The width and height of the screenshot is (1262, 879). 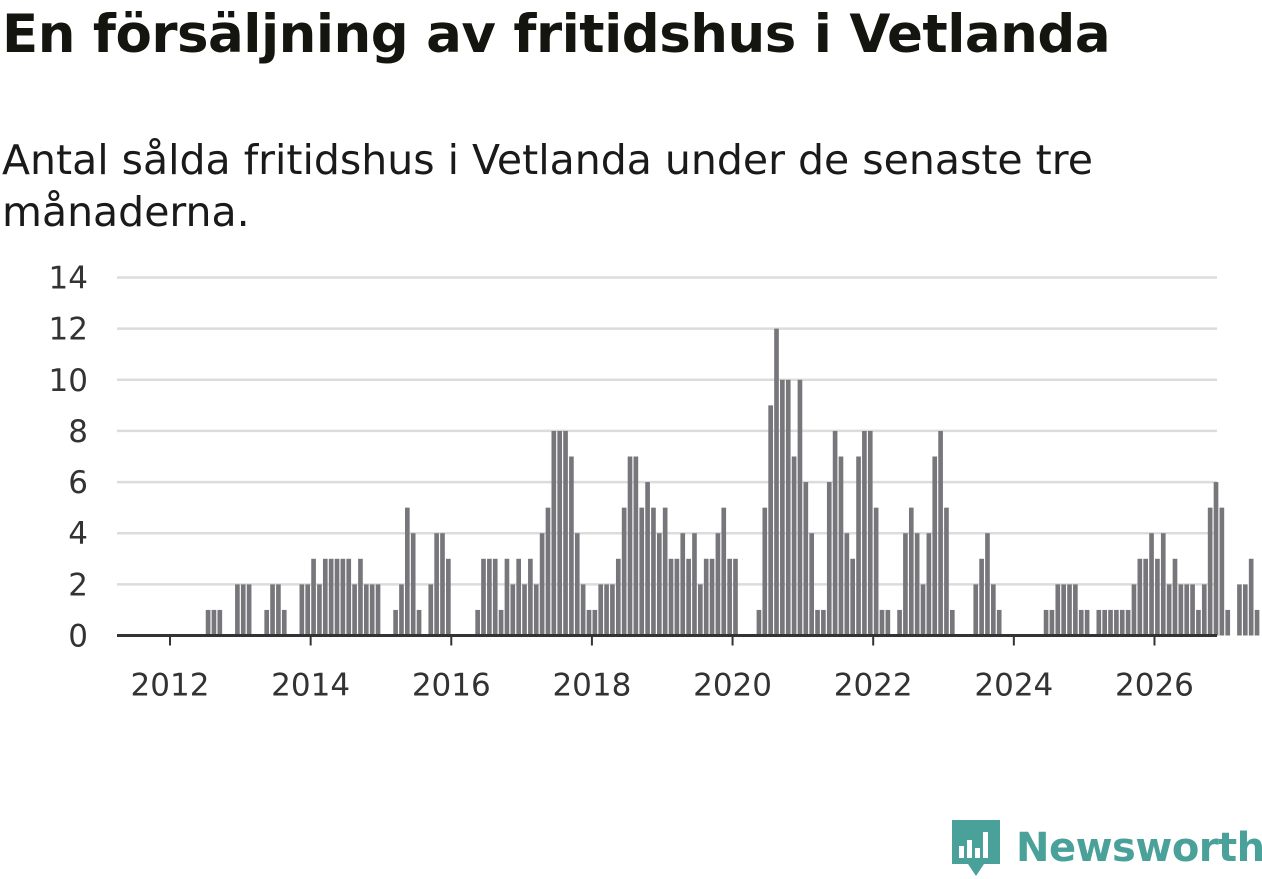 What do you see at coordinates (1106, 848) in the screenshot?
I see `newsworthy-logo: Newsworthy` at bounding box center [1106, 848].